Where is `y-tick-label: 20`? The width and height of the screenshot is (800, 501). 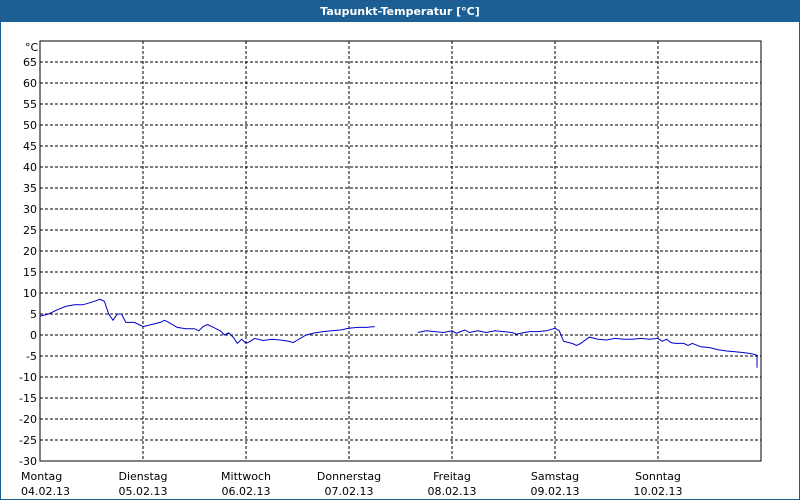 y-tick-label: 20 is located at coordinates (30, 251).